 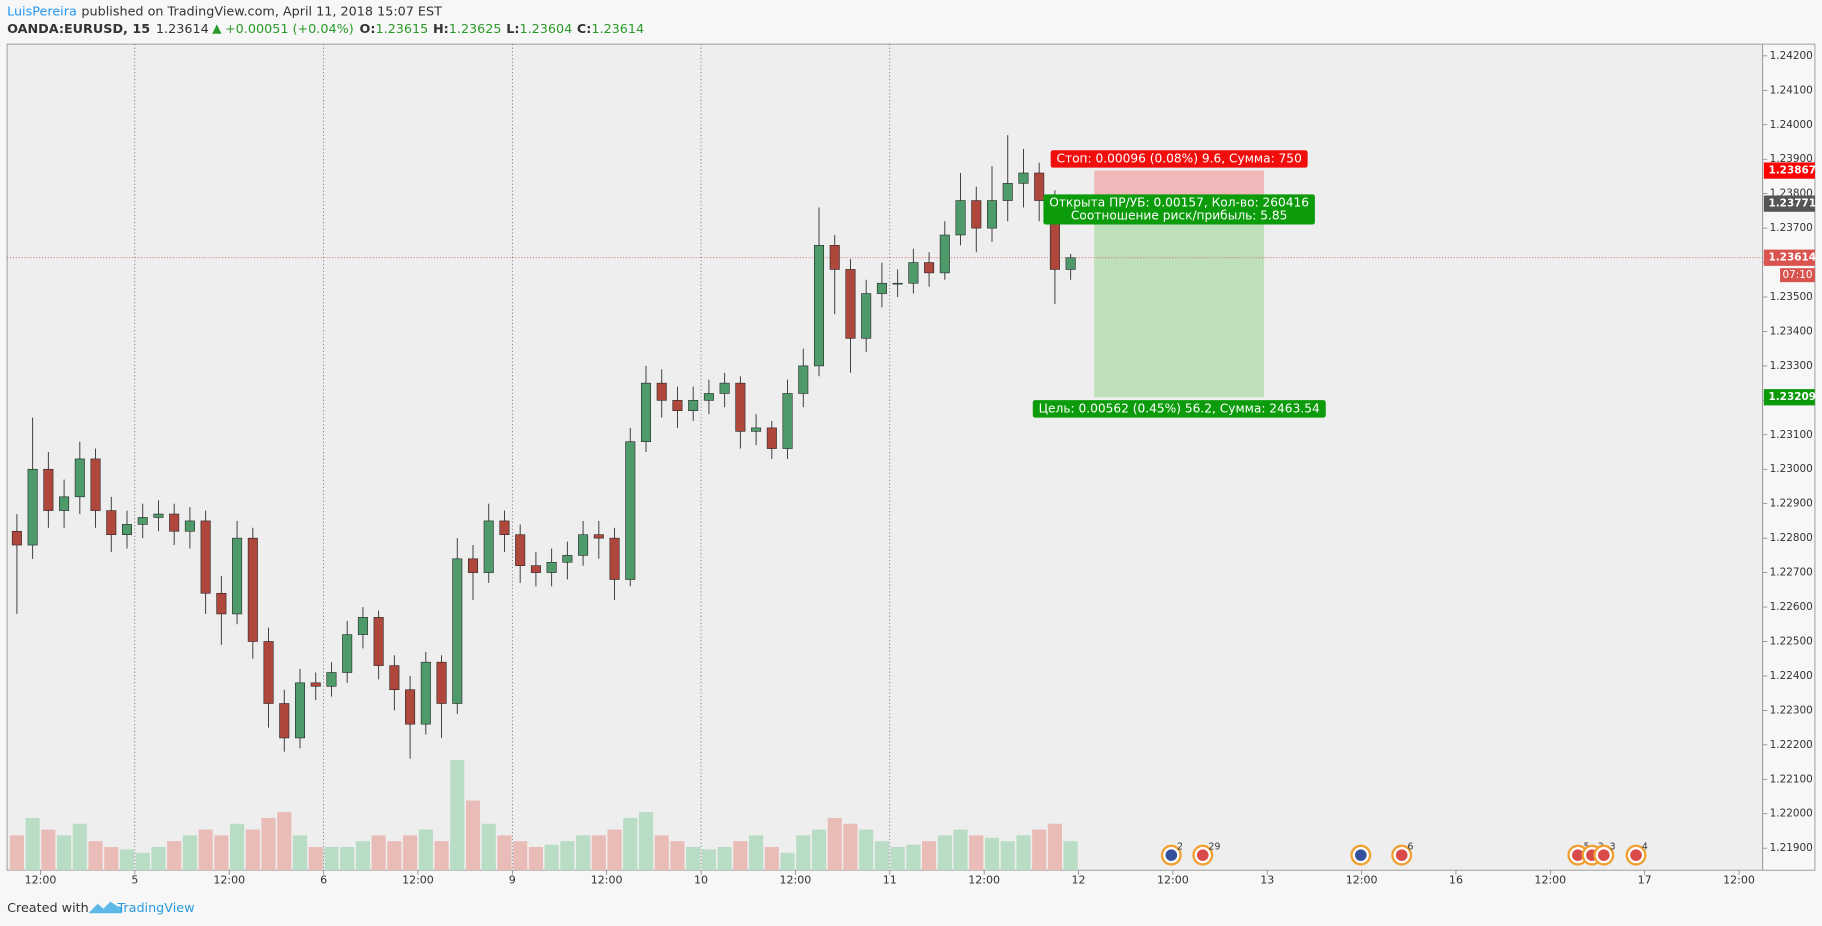 I want to click on event-count: 2, so click(x=1180, y=846).